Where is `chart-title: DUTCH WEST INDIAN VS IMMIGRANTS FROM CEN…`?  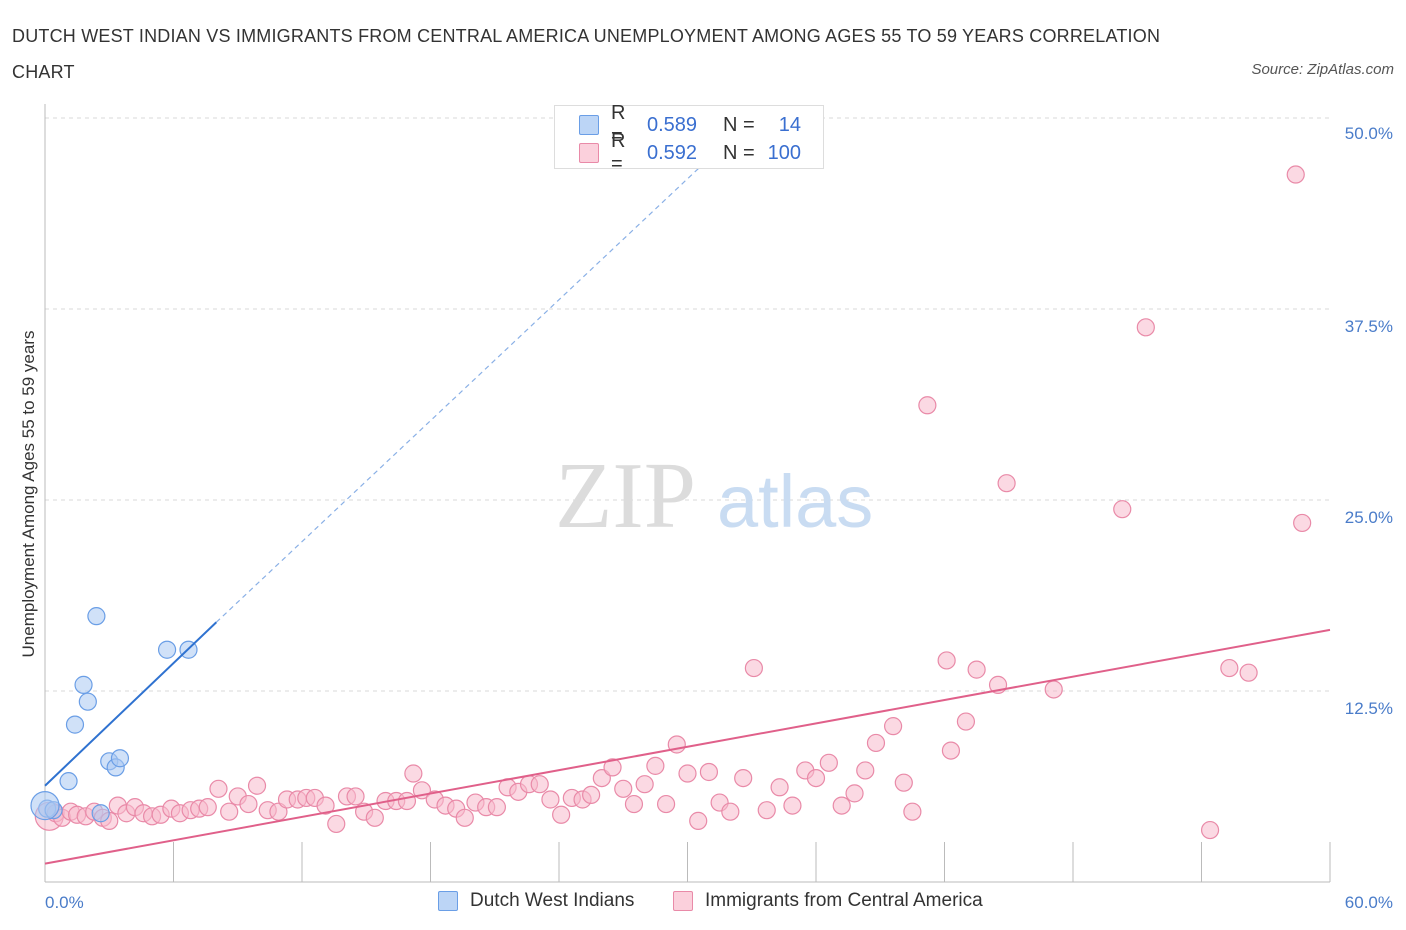 chart-title: DUTCH WEST INDIAN VS IMMIGRANTS FROM CEN… is located at coordinates (586, 54).